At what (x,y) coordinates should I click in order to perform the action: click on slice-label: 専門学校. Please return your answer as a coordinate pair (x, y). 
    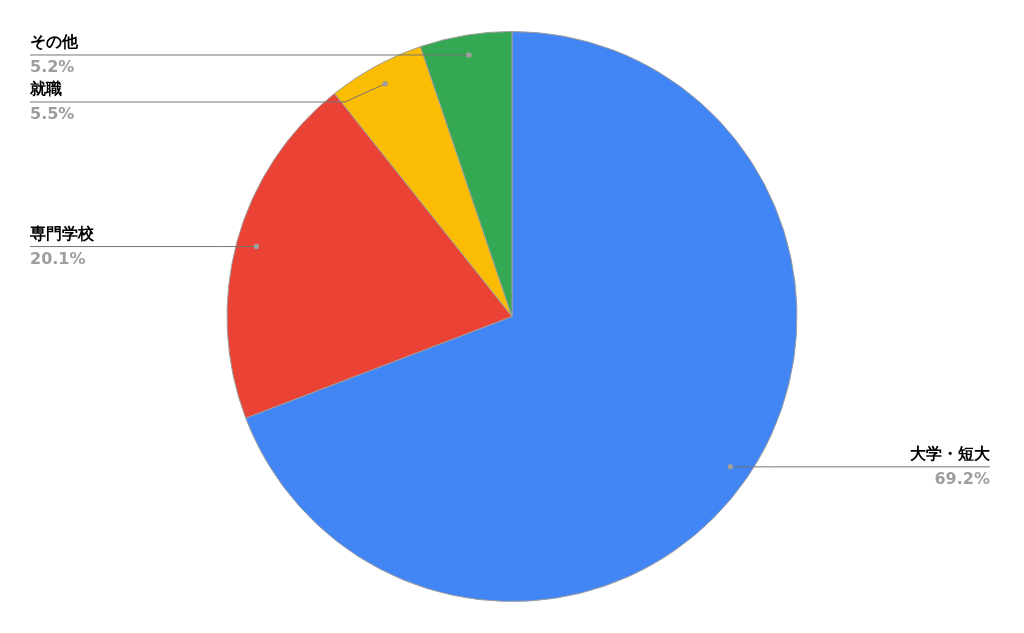
    Looking at the image, I should click on (62, 233).